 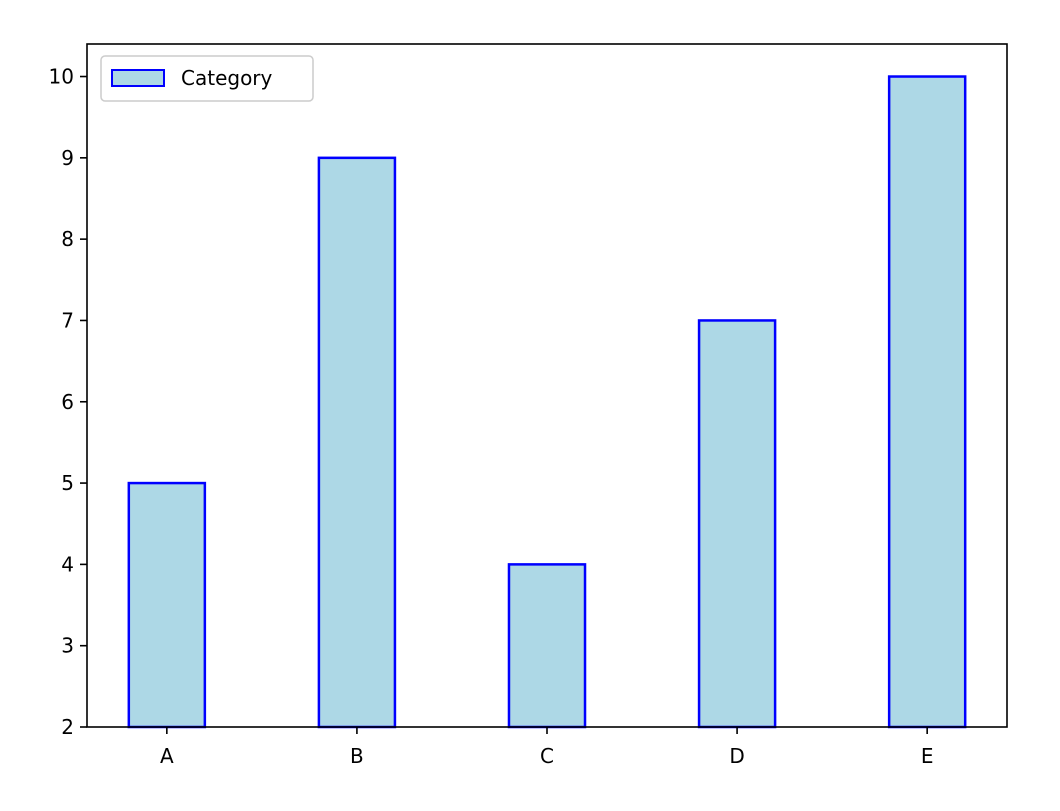 What do you see at coordinates (927, 402) in the screenshot?
I see `bar-e` at bounding box center [927, 402].